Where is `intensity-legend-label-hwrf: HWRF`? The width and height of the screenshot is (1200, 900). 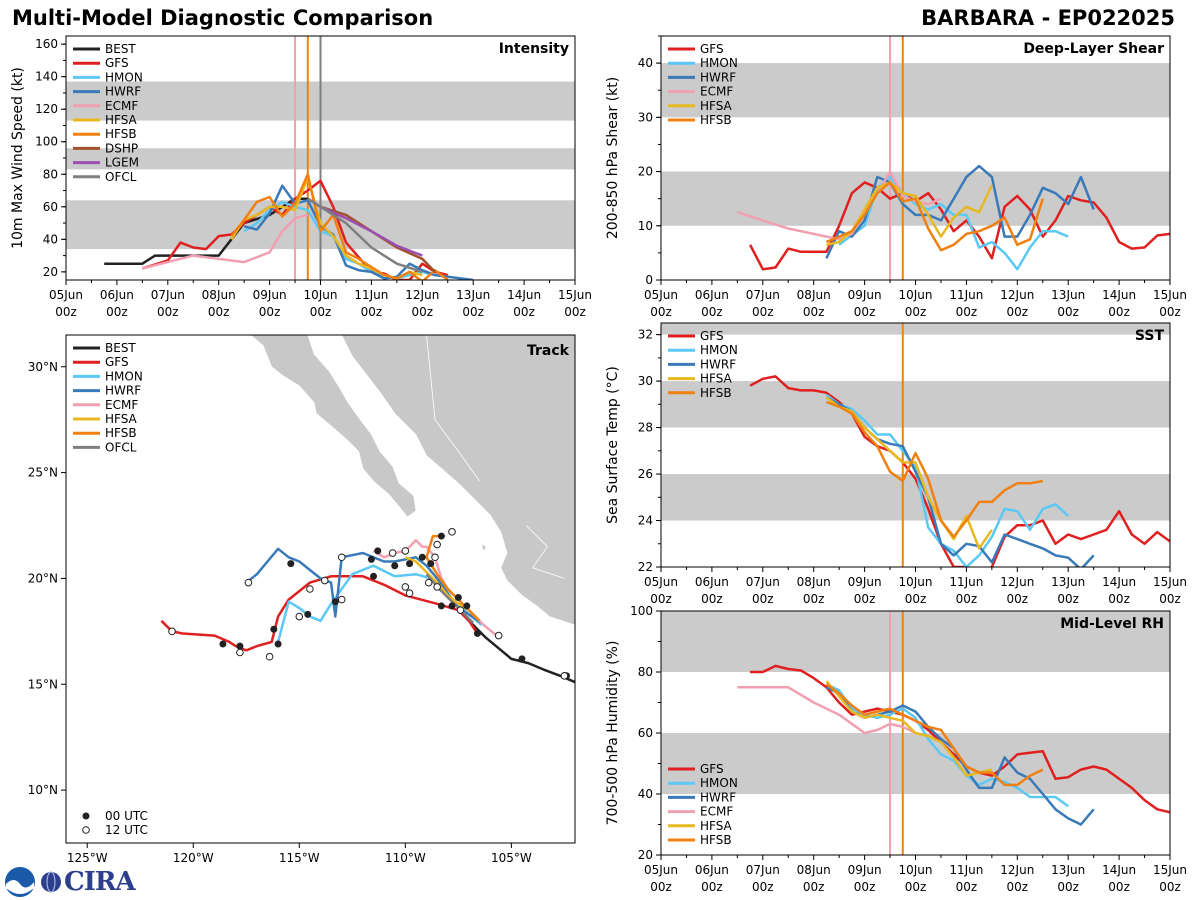 intensity-legend-label-hwrf: HWRF is located at coordinates (123, 92).